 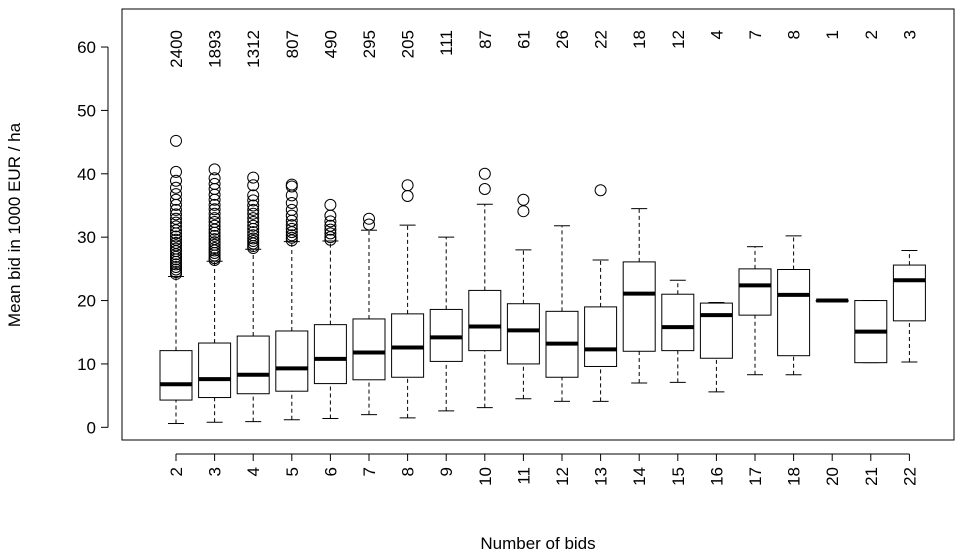 What do you see at coordinates (253, 49) in the screenshot?
I see `count-label: 1312` at bounding box center [253, 49].